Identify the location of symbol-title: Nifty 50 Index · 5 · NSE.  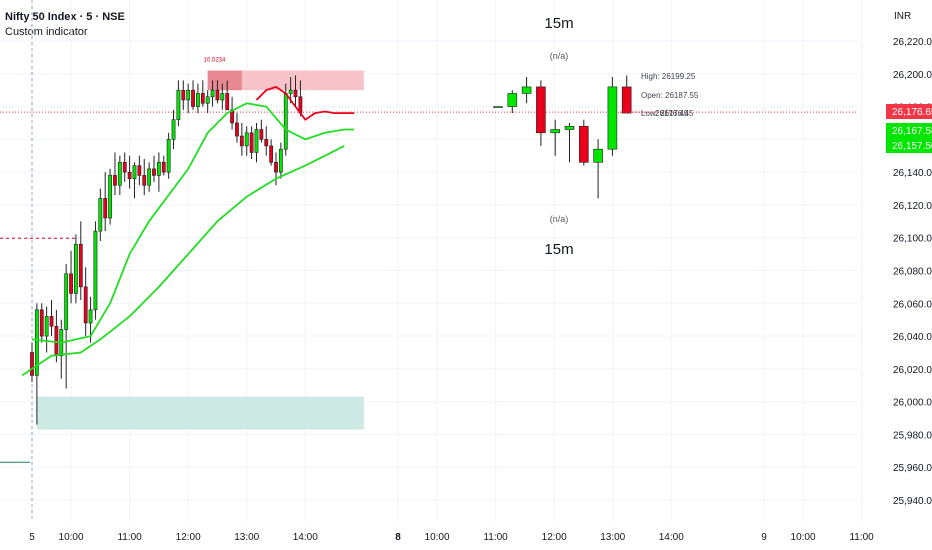
(65, 17).